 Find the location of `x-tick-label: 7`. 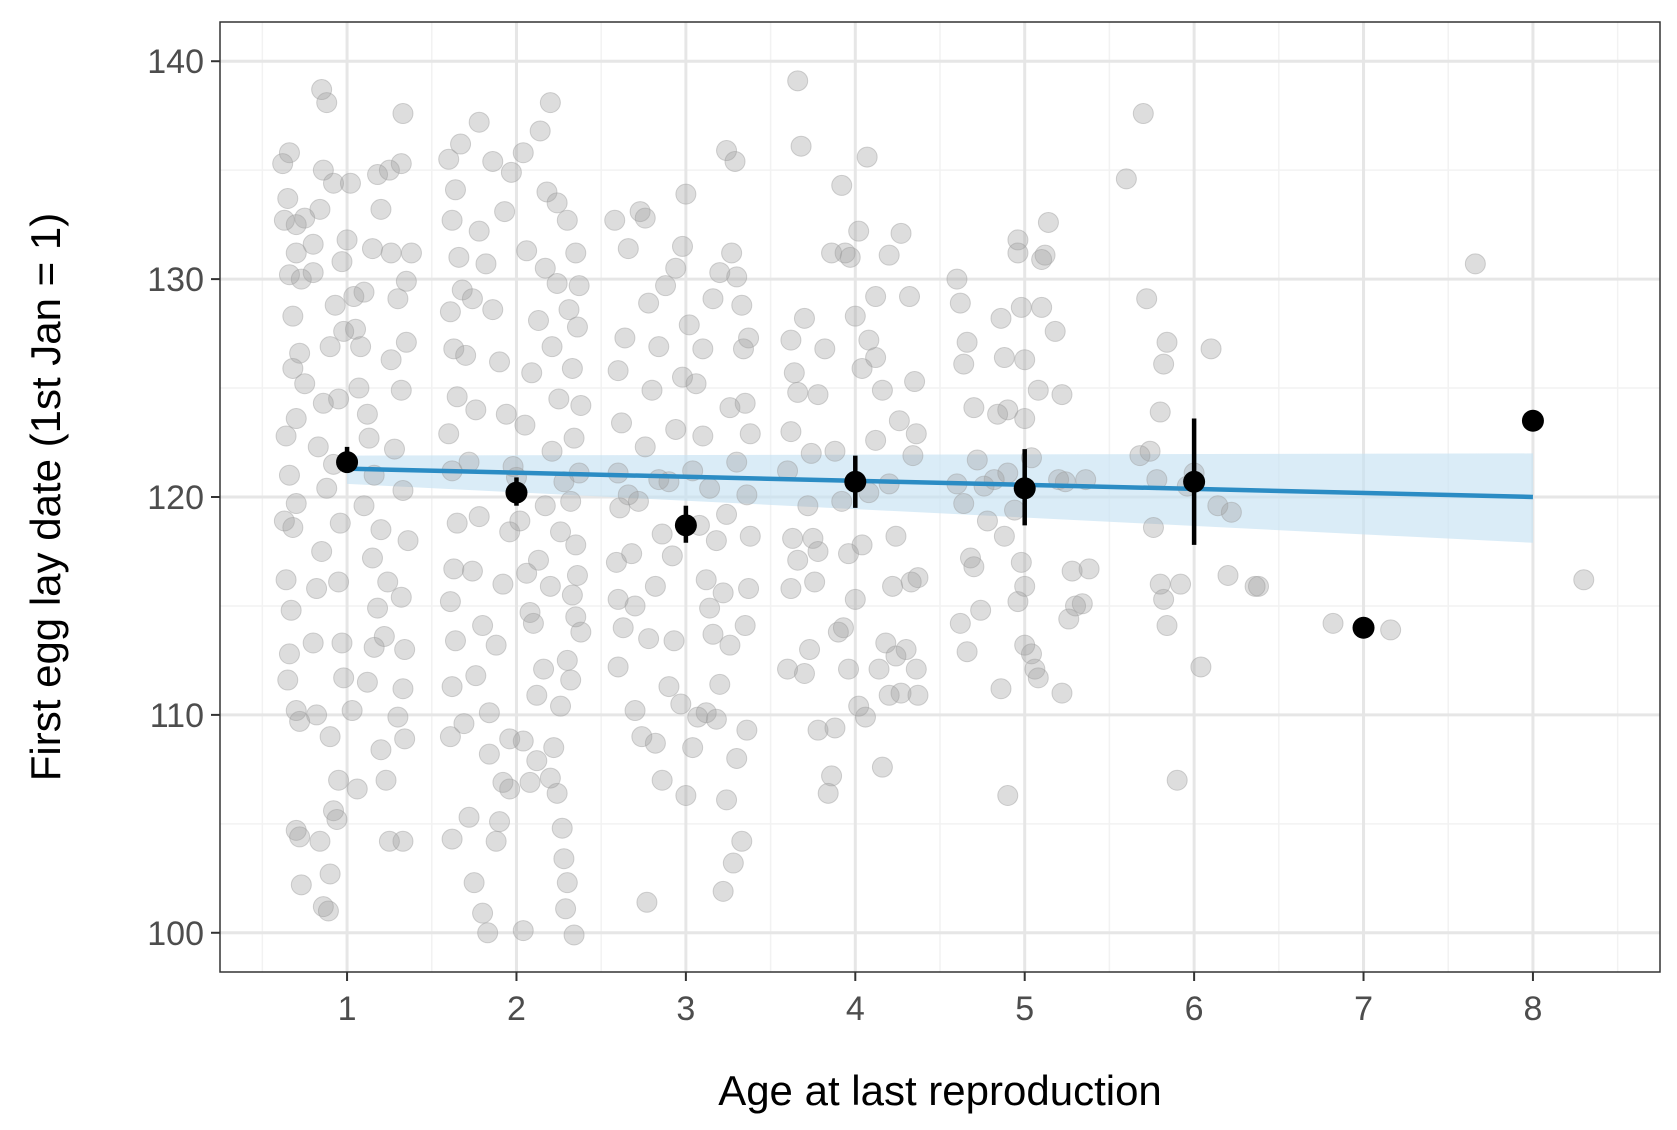

x-tick-label: 7 is located at coordinates (1363, 1009).